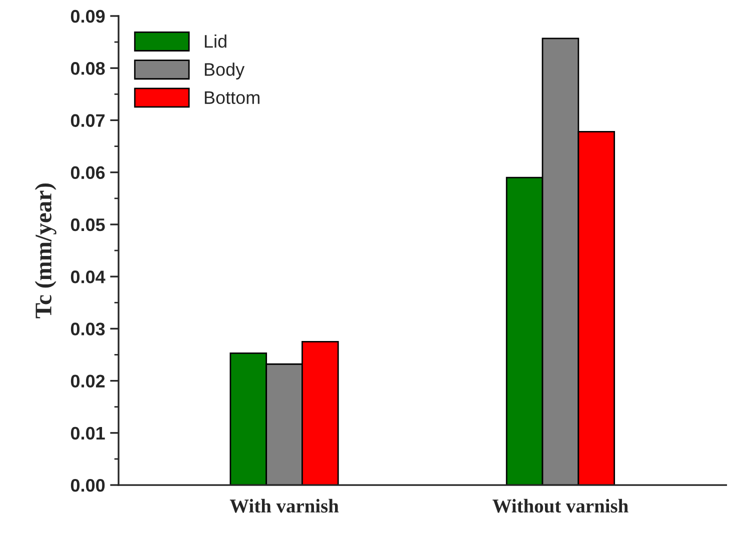 The height and width of the screenshot is (533, 741). What do you see at coordinates (88, 277) in the screenshot?
I see `y-tick-label: 0.04` at bounding box center [88, 277].